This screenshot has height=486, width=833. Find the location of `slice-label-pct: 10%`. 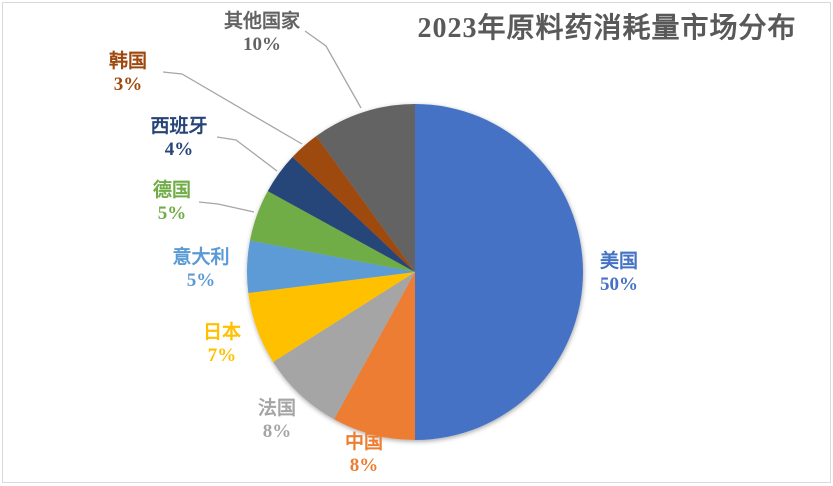

slice-label-pct: 10% is located at coordinates (261, 44).